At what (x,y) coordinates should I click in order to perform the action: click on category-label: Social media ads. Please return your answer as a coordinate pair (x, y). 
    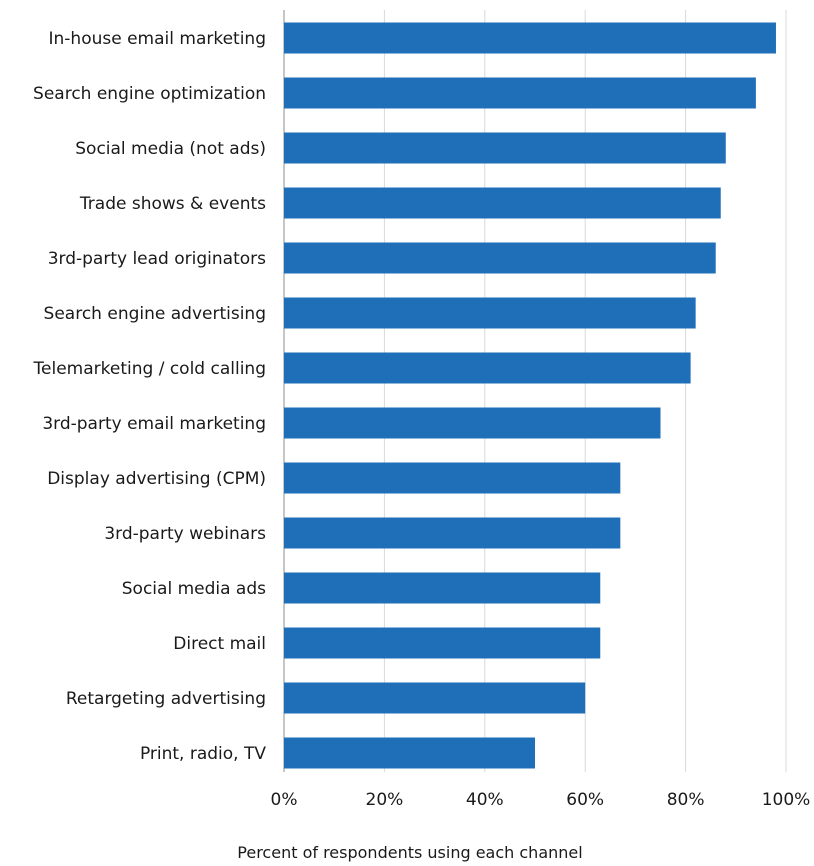
    Looking at the image, I should click on (194, 589).